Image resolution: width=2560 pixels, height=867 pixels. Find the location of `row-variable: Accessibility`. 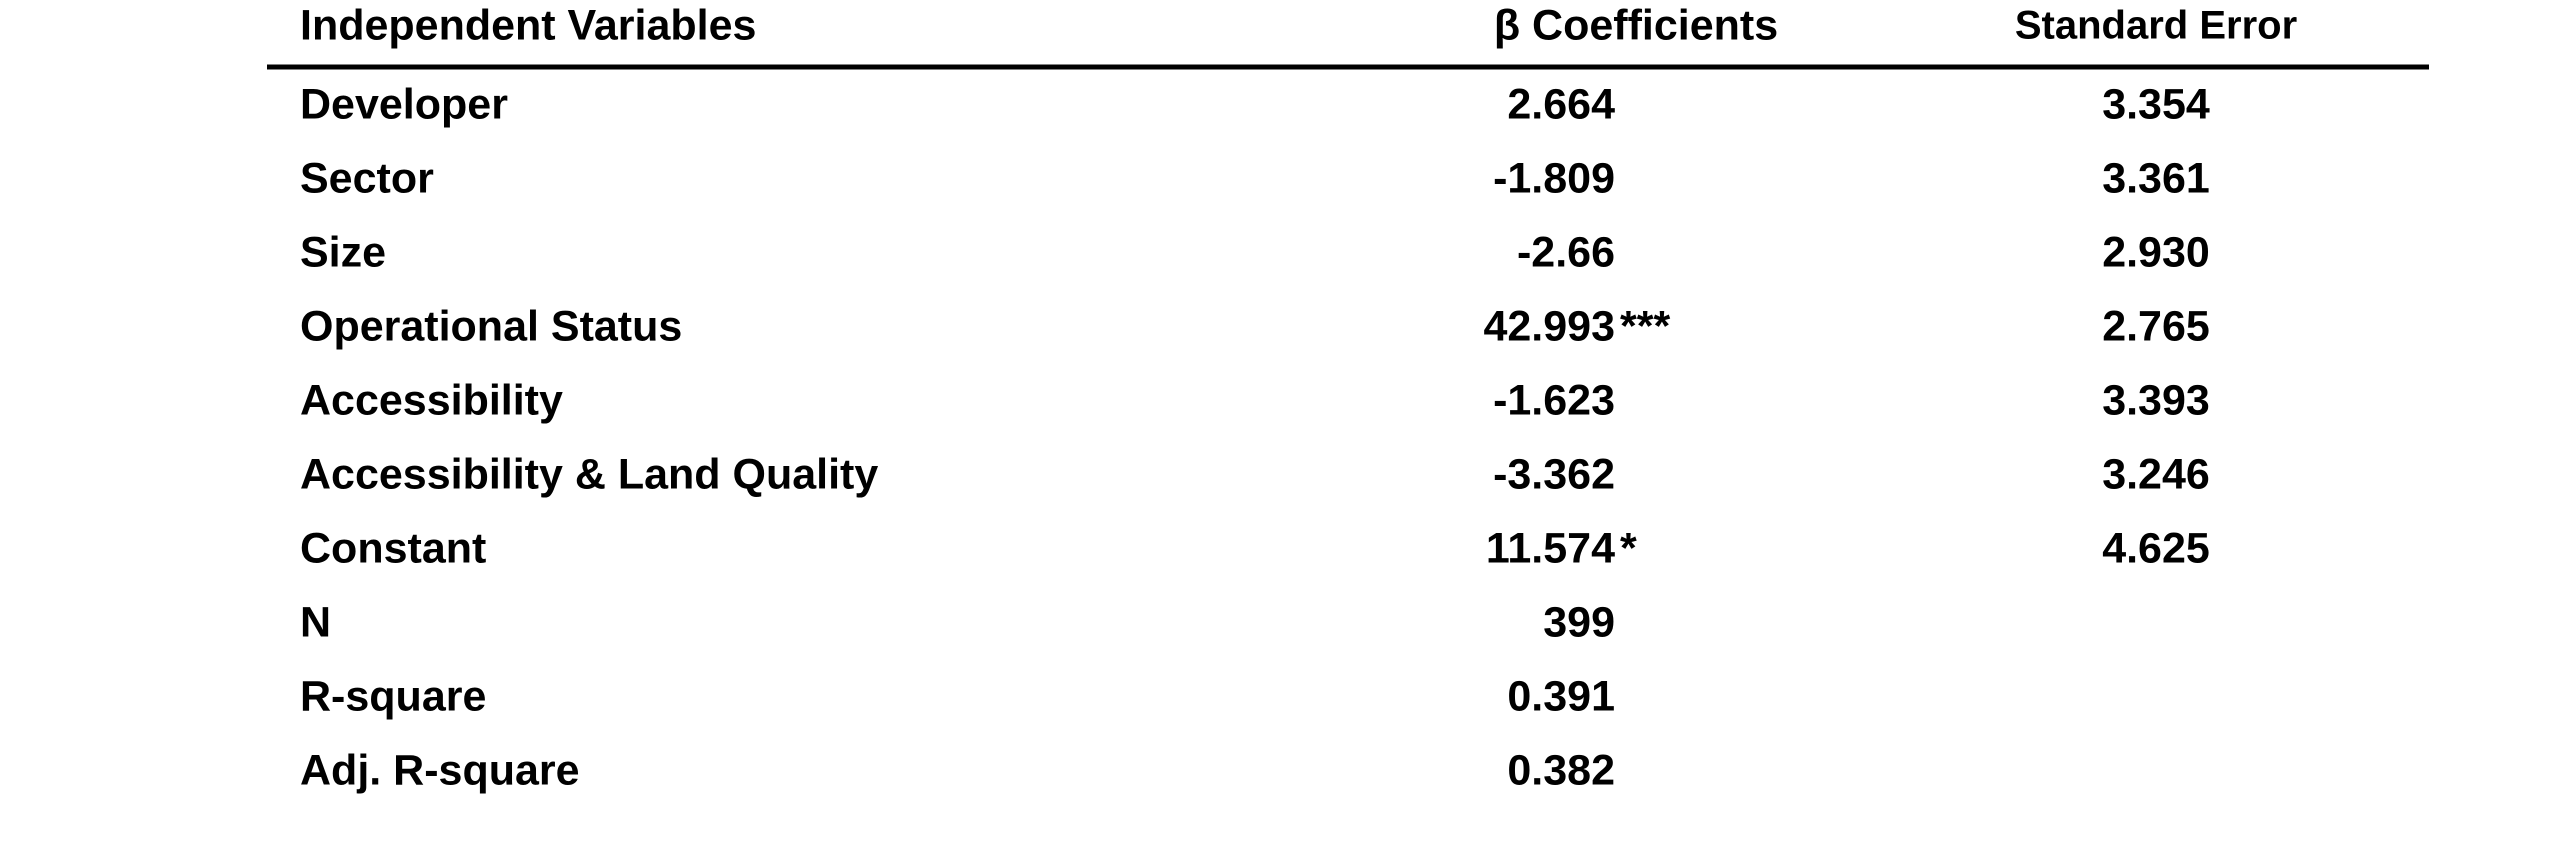

row-variable: Accessibility is located at coordinates (431, 400).